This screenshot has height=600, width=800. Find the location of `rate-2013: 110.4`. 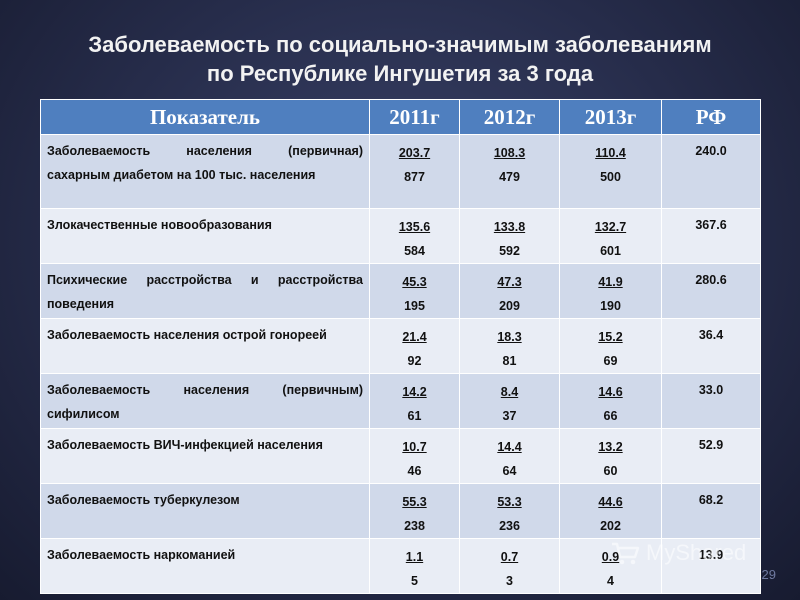

rate-2013: 110.4 is located at coordinates (610, 153).